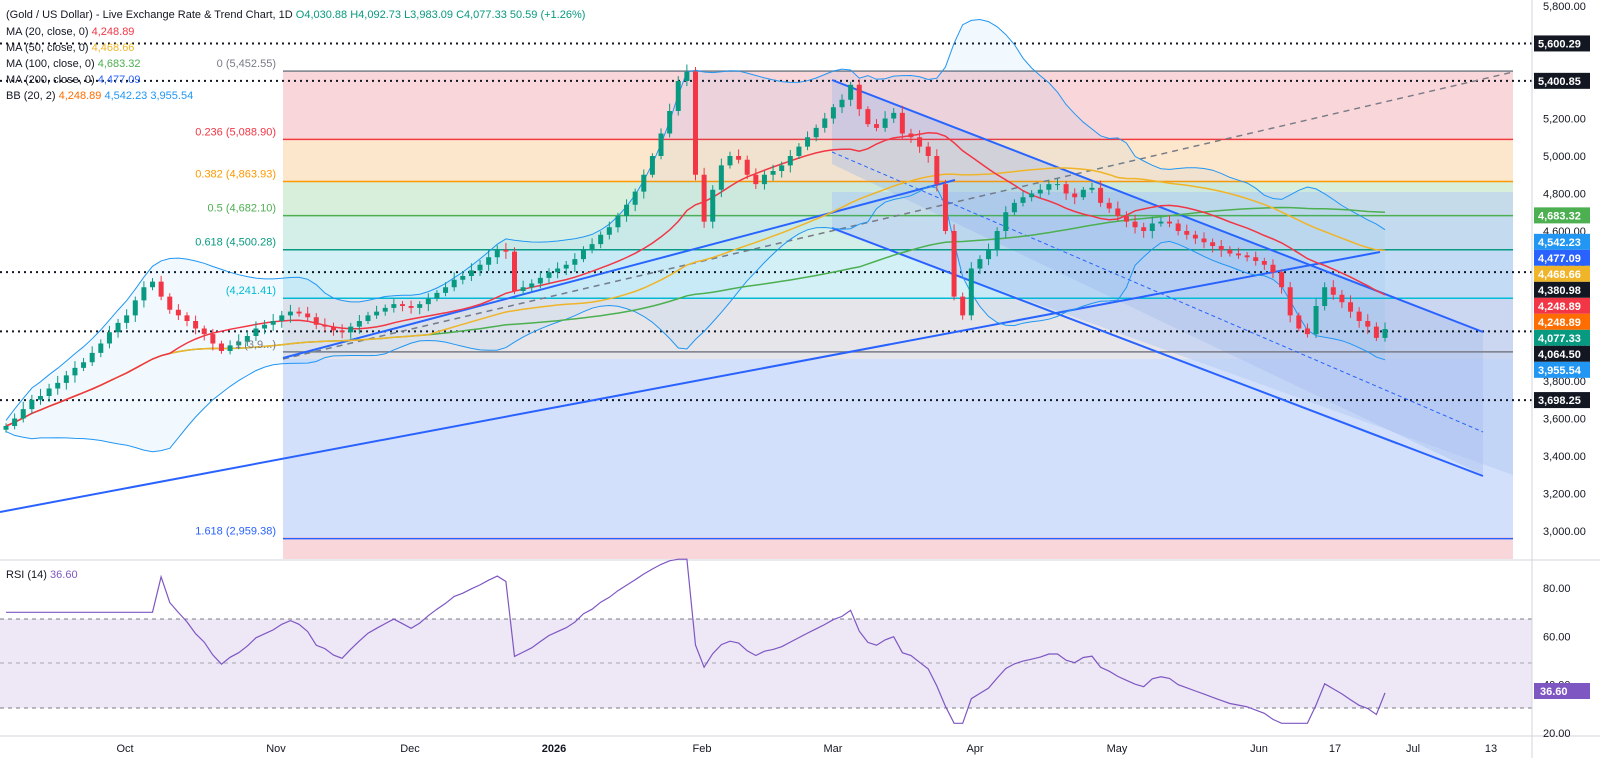 This screenshot has height=758, width=1600. Describe the element at coordinates (806, 749) in the screenshot. I see `time-axis: Oct Nov Dec 2026 Feb Mar Apr May Jun 17 Jul 13` at that location.